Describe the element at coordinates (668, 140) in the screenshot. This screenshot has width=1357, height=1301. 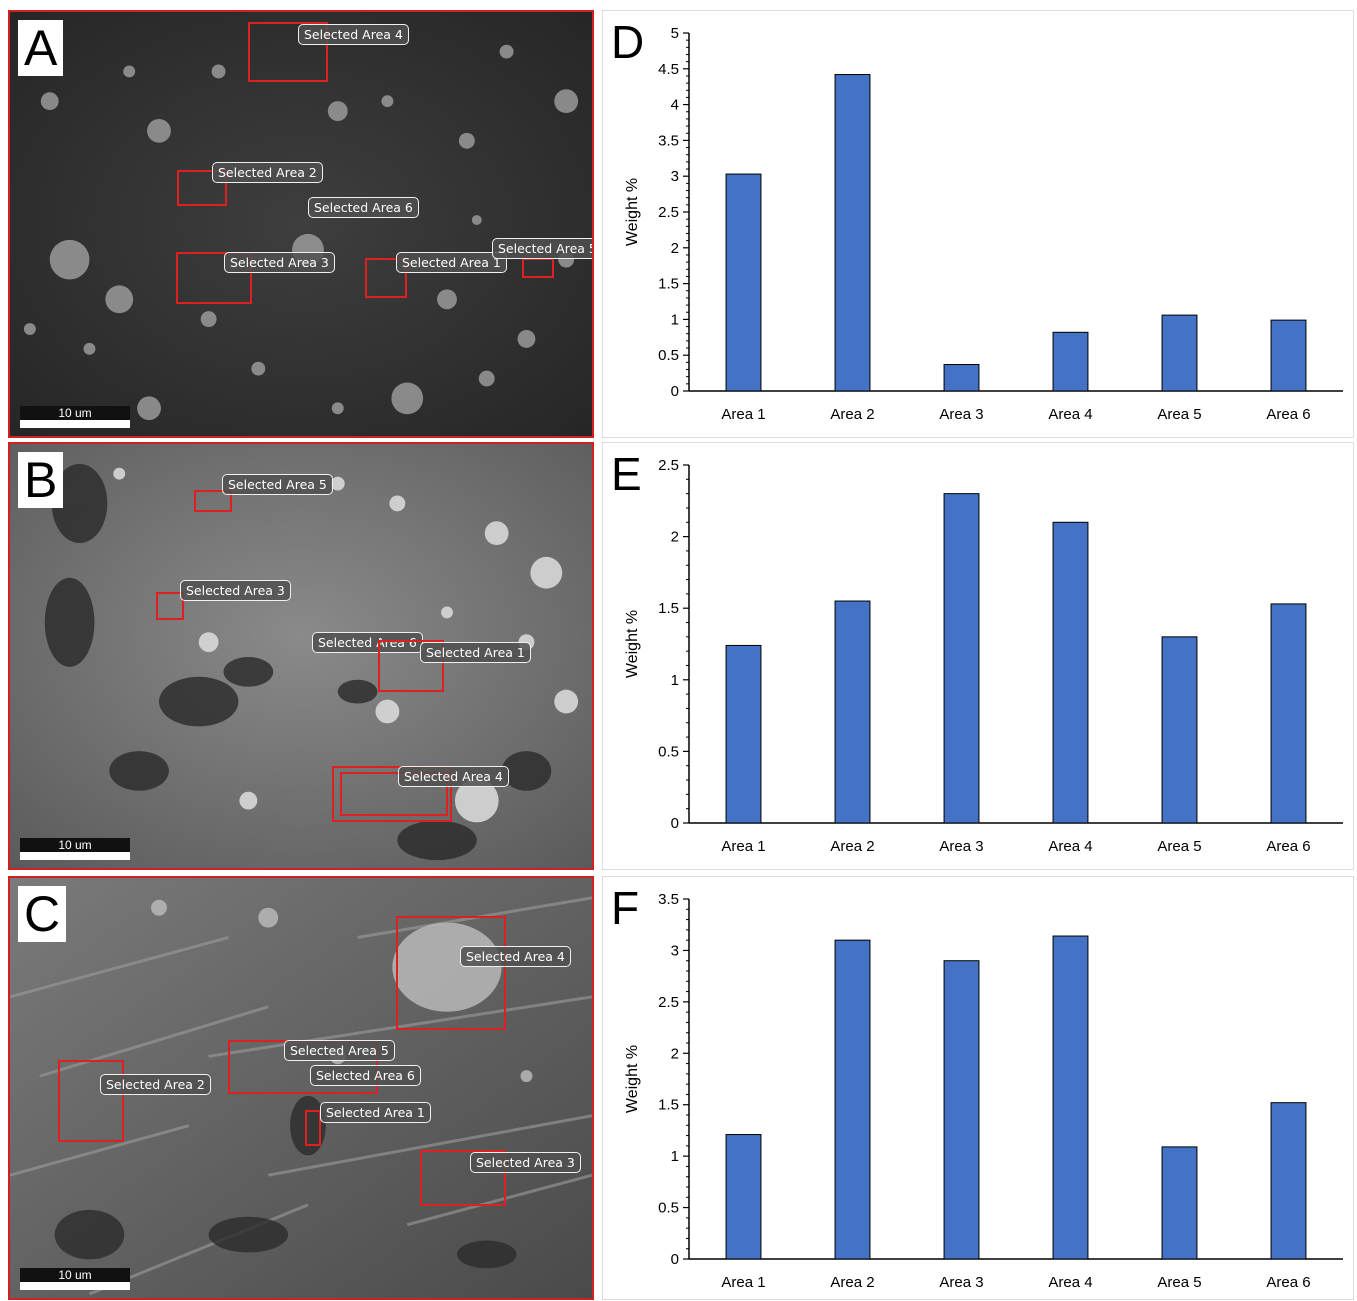
I see `y-tick-label: 3.5` at that location.